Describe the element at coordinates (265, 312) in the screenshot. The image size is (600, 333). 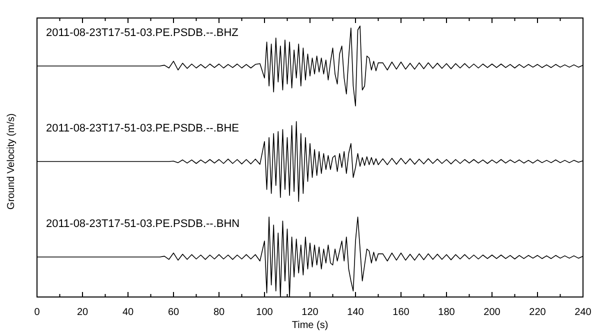
I see `x-tick-label: 100` at that location.